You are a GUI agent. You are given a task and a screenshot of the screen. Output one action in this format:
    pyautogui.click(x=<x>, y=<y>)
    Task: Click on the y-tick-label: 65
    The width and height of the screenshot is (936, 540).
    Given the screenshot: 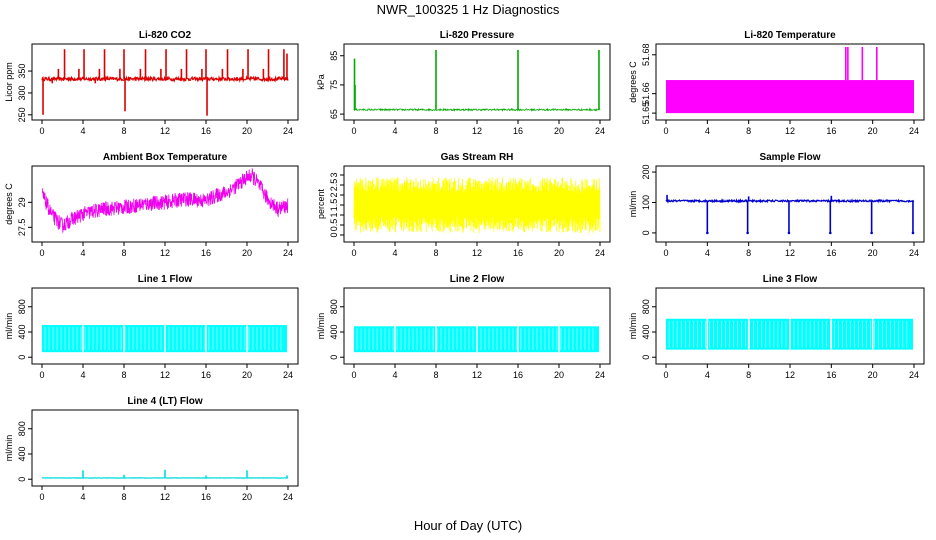 What is the action you would take?
    pyautogui.click(x=334, y=114)
    